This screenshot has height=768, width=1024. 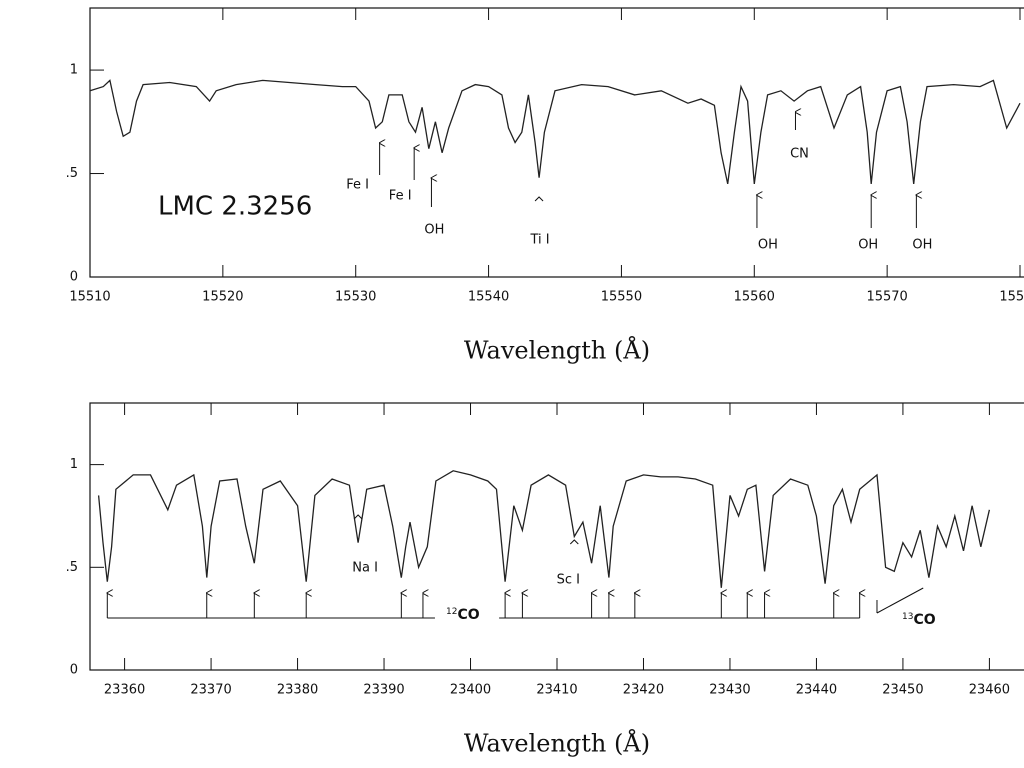 I want to click on x-tick-label: 15580, so click(x=1011, y=297).